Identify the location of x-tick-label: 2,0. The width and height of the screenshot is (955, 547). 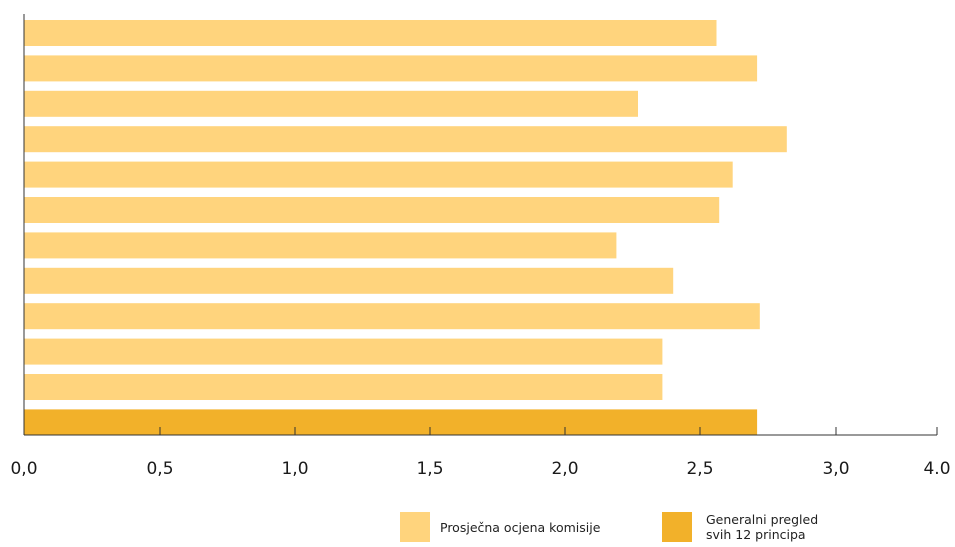
(564, 469).